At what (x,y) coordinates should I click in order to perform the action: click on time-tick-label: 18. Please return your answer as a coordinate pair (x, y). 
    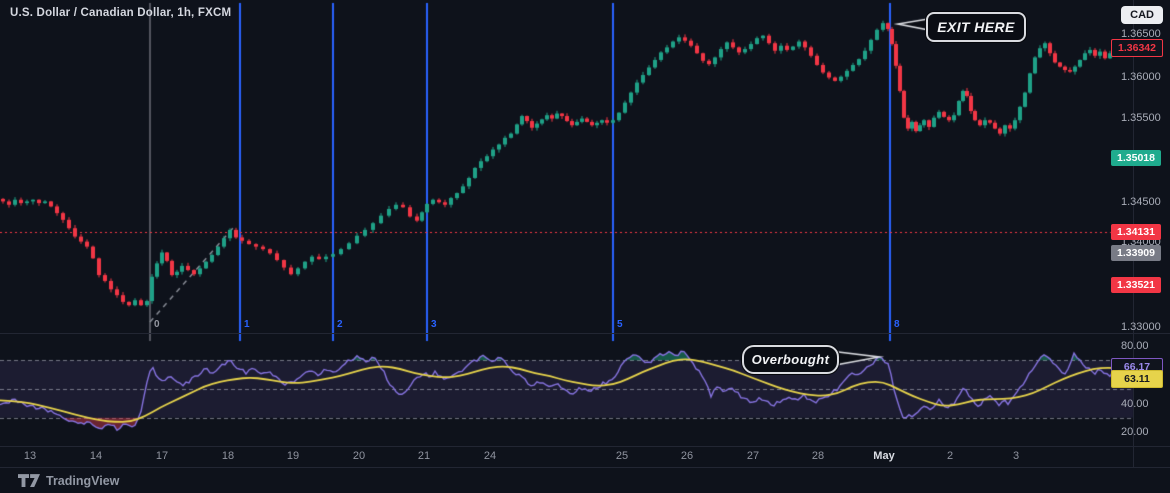
    Looking at the image, I should click on (228, 456).